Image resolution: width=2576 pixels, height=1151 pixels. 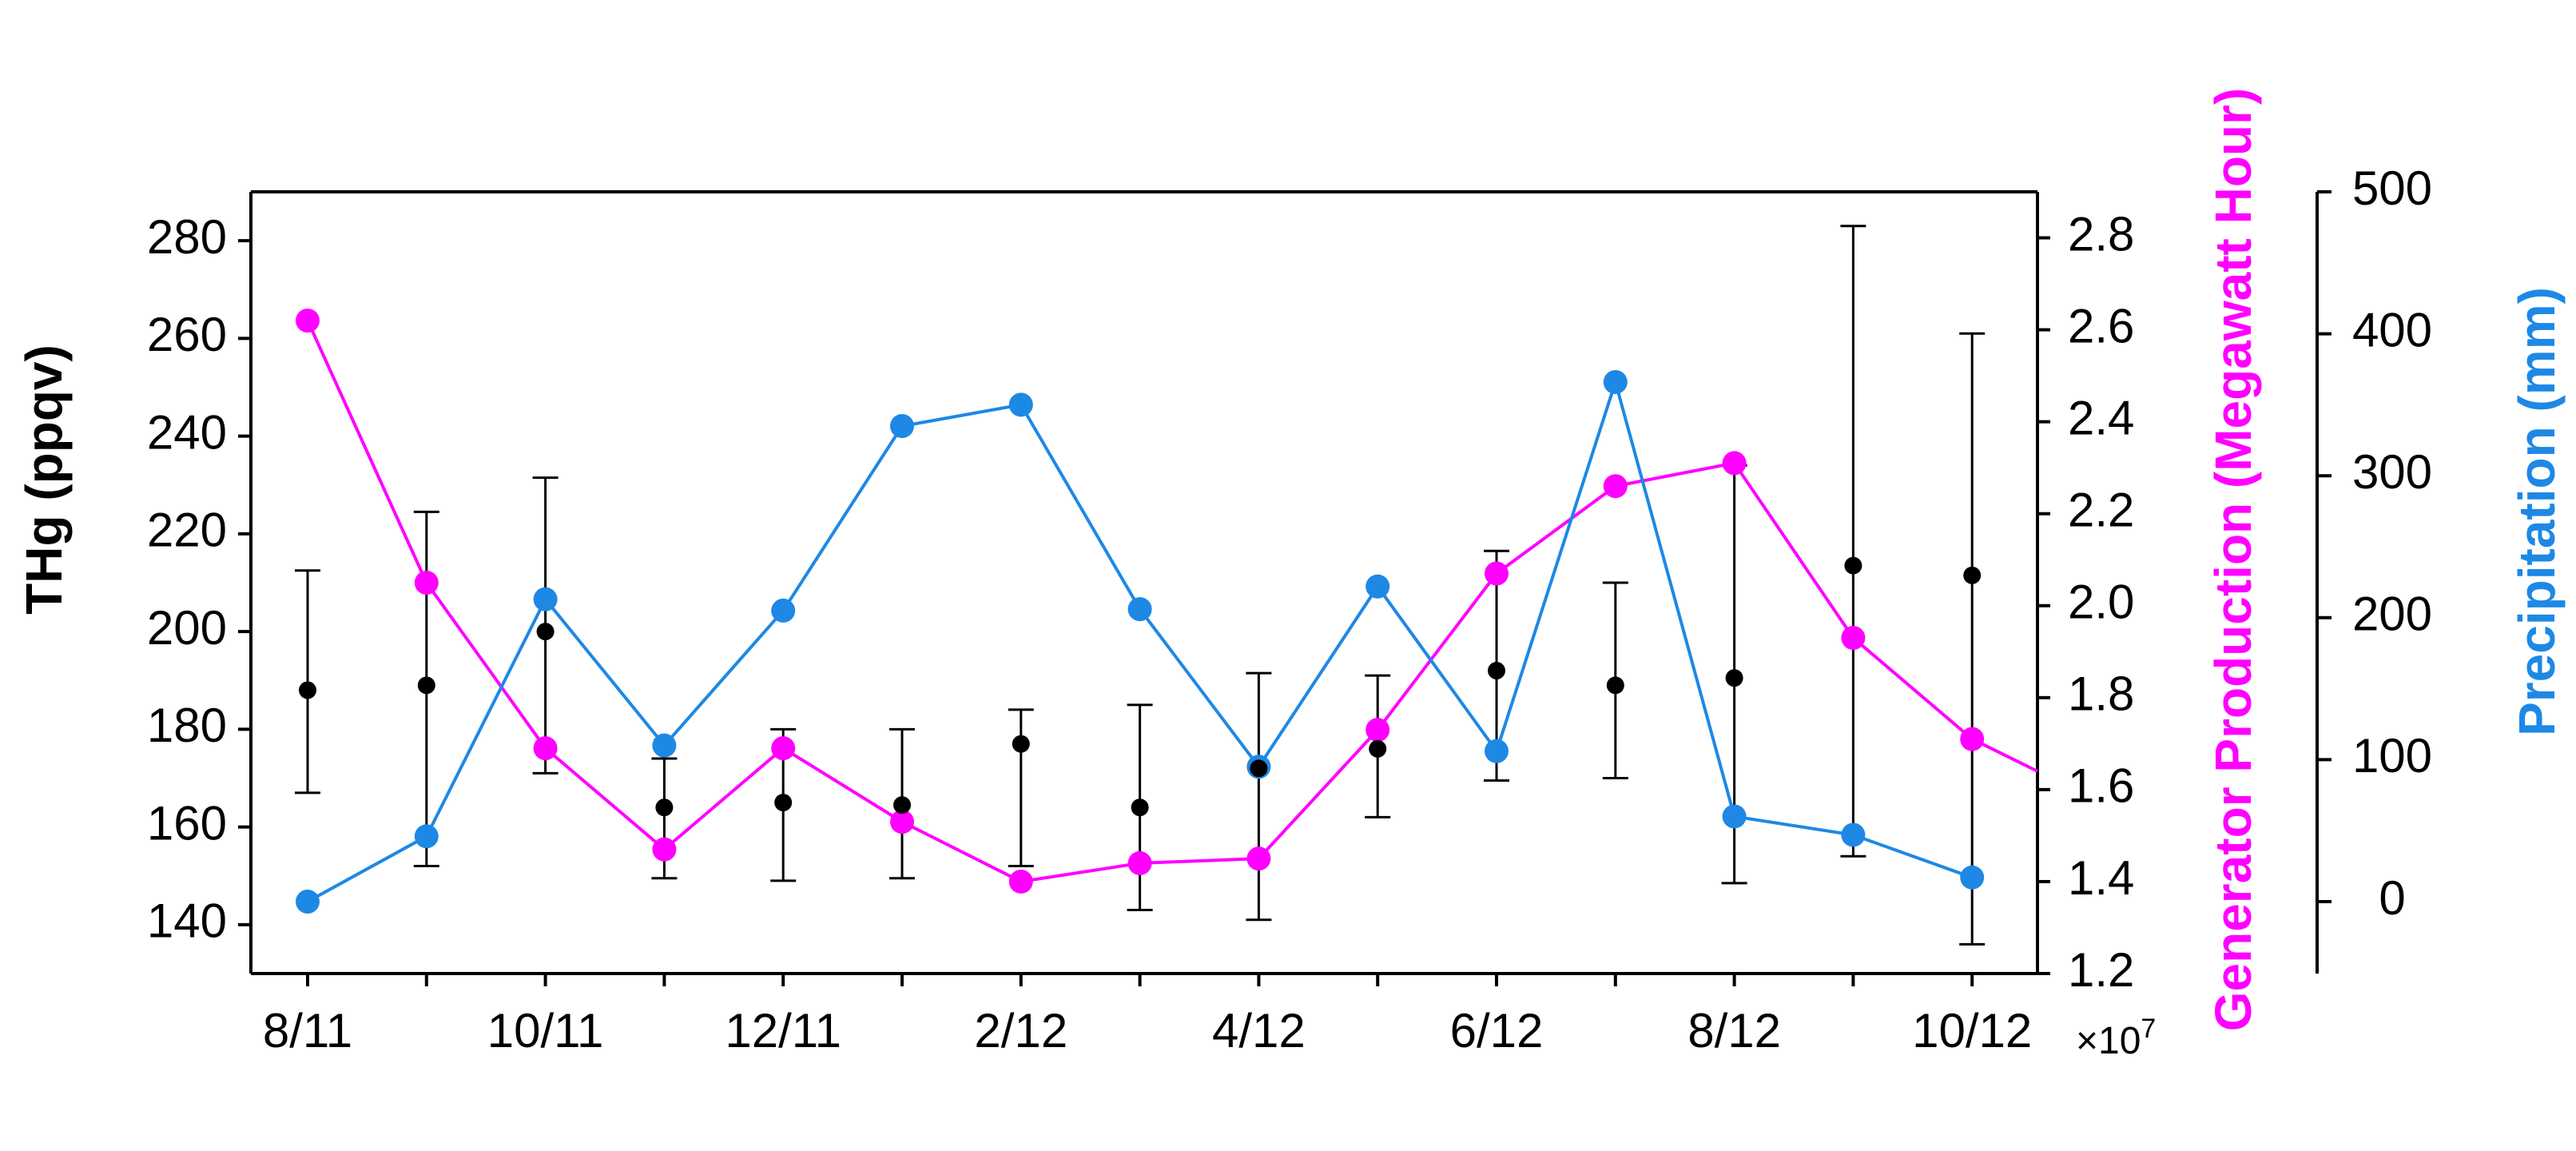 What do you see at coordinates (1972, 1030) in the screenshot?
I see `x-axis-tick-label: 10/12` at bounding box center [1972, 1030].